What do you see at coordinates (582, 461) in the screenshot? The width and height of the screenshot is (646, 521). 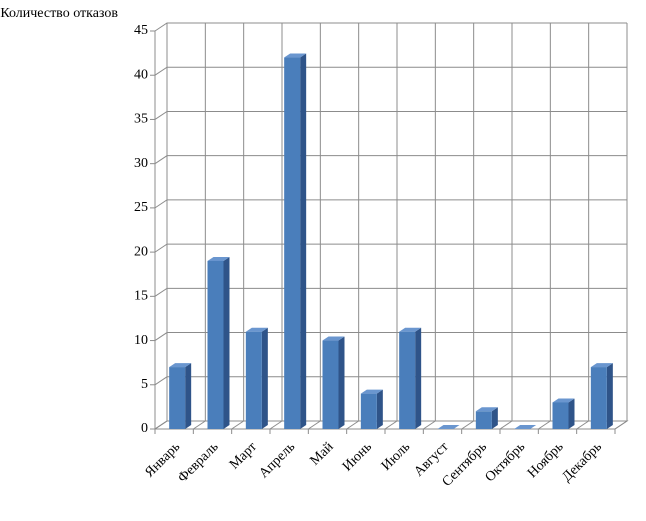 I see `x-tick-label: Декабрь` at bounding box center [582, 461].